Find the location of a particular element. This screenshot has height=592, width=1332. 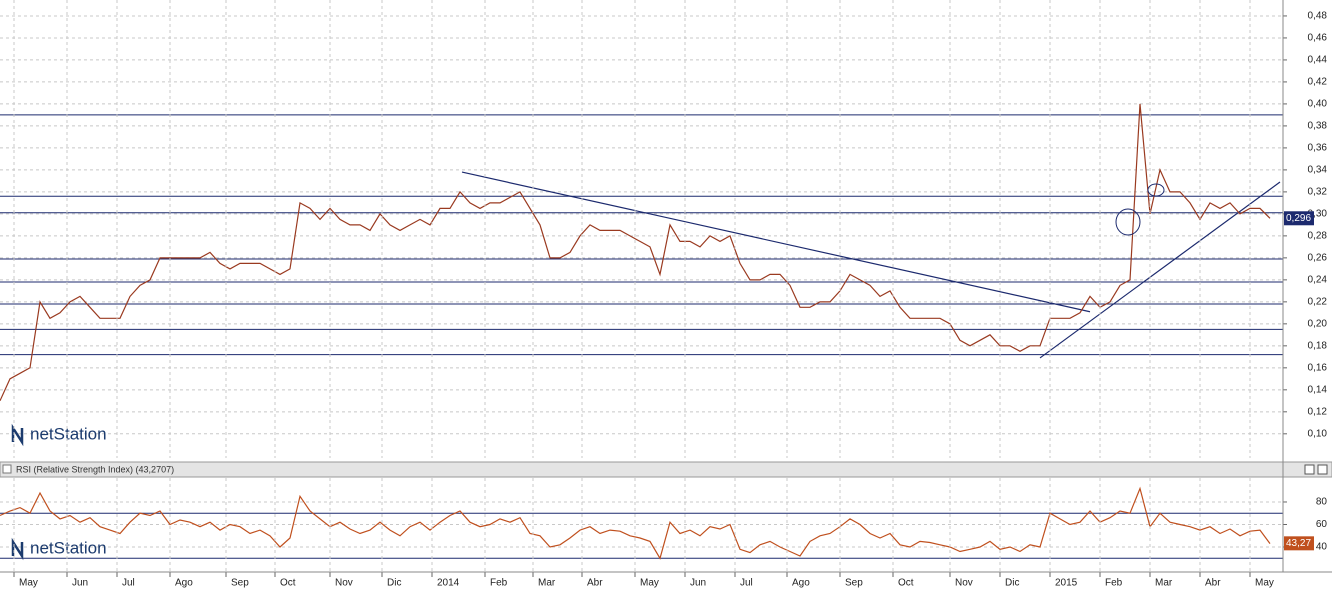

last-value-label: 43,27 is located at coordinates (1298, 543).